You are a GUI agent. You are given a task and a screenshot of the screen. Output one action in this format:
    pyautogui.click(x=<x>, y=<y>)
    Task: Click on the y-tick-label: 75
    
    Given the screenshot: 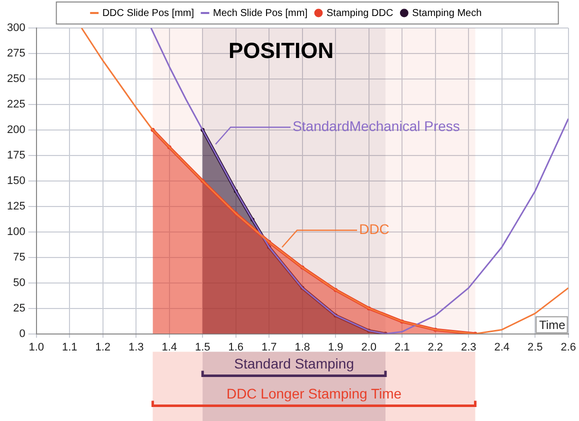 What is the action you would take?
    pyautogui.click(x=19, y=257)
    